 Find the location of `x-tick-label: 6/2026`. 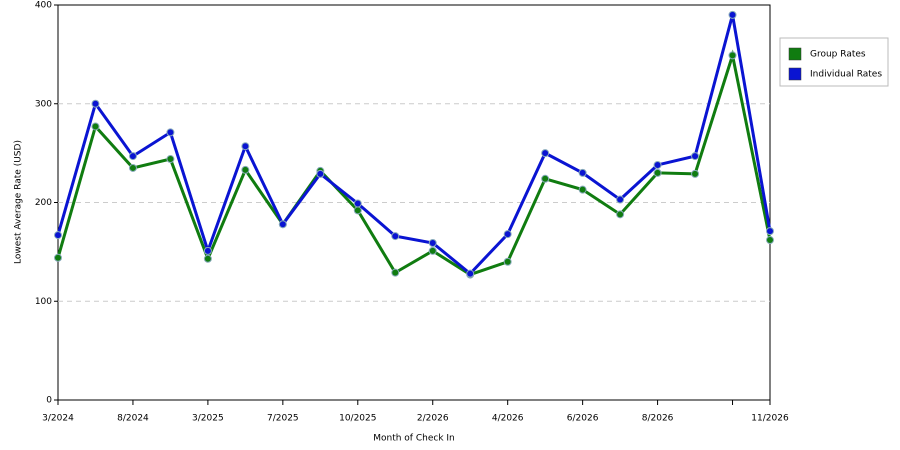

x-tick-label: 6/2026 is located at coordinates (583, 419).